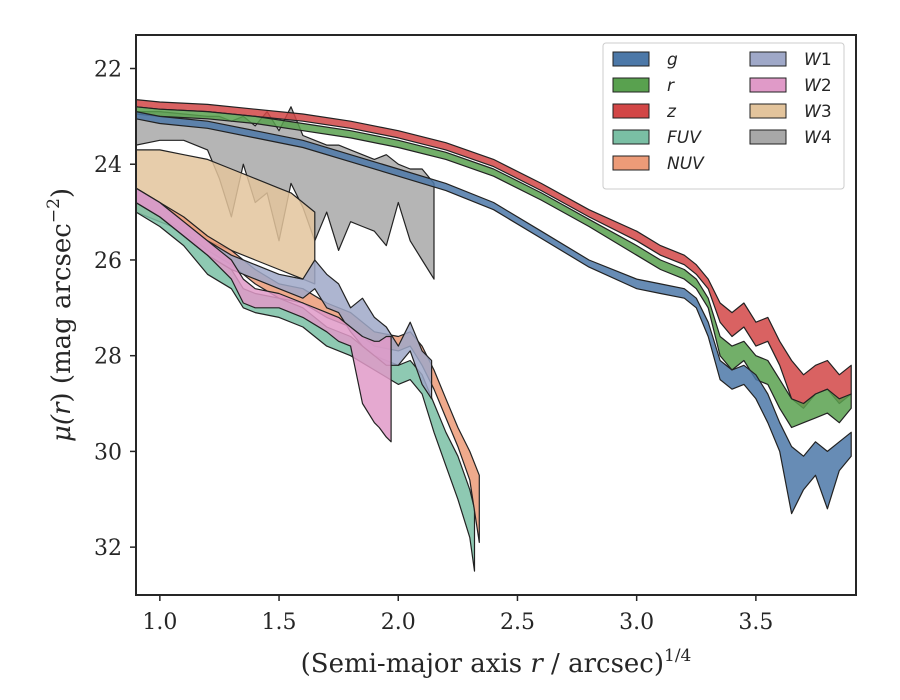 This screenshot has height=700, width=900. Describe the element at coordinates (768, 59) in the screenshot. I see `legend-swatch-w1` at that location.